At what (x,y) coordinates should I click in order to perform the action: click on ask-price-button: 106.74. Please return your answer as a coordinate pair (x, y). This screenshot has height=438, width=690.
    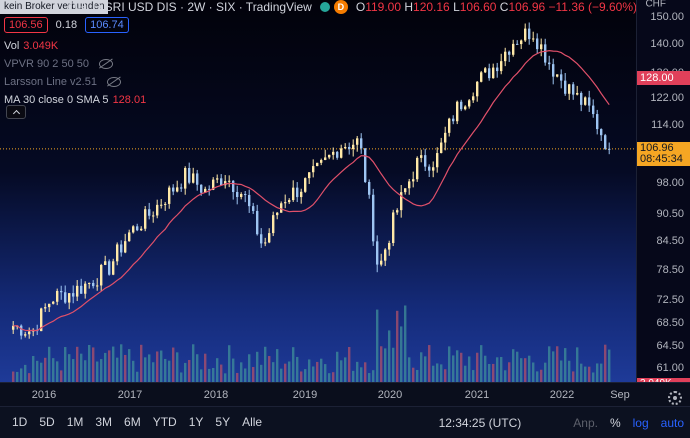
    Looking at the image, I should click on (107, 25).